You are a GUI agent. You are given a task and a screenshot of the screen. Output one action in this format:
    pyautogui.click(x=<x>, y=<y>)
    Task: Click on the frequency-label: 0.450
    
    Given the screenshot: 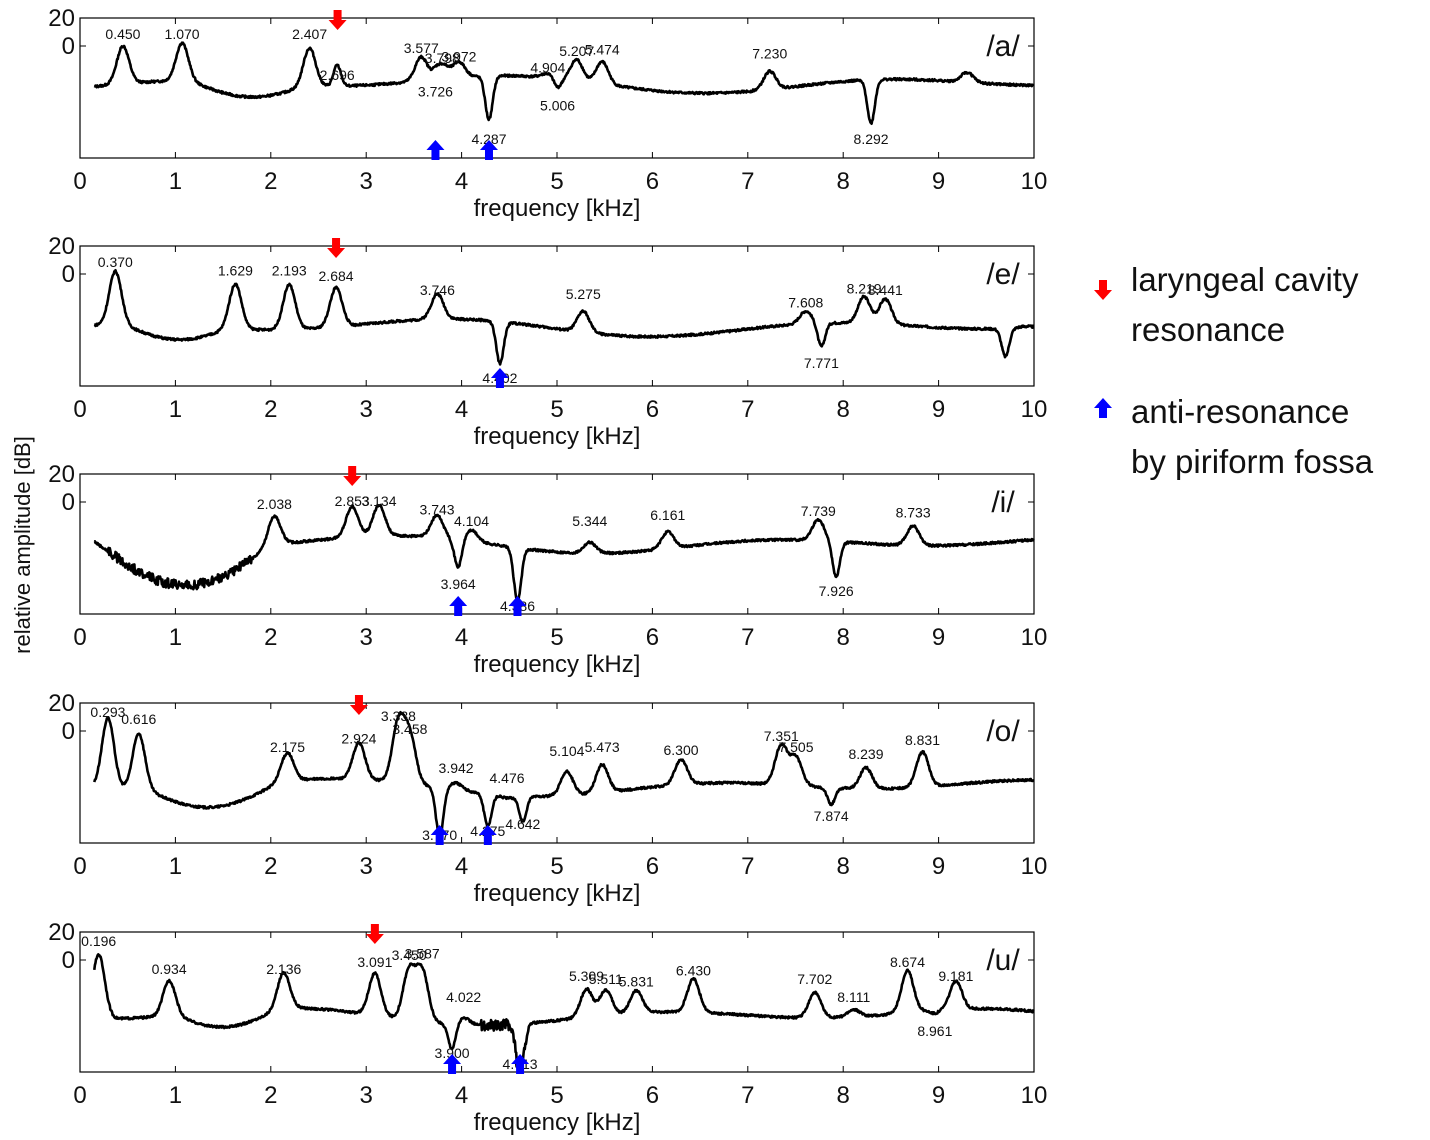 What is the action you would take?
    pyautogui.click(x=122, y=34)
    